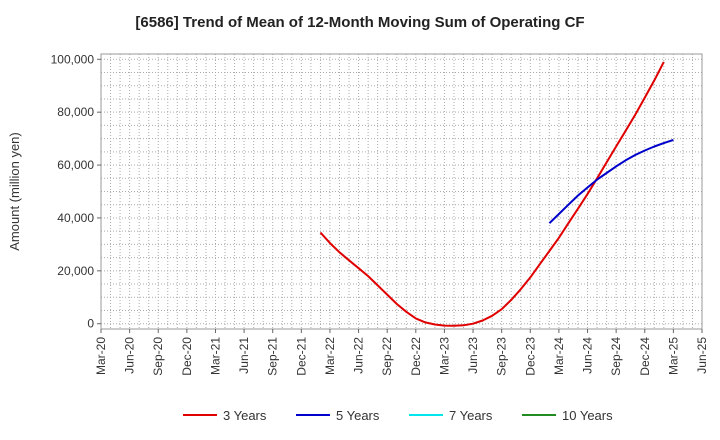 This screenshot has width=720, height=440. Describe the element at coordinates (75, 271) in the screenshot. I see `y-tick-label: 20,000` at that location.